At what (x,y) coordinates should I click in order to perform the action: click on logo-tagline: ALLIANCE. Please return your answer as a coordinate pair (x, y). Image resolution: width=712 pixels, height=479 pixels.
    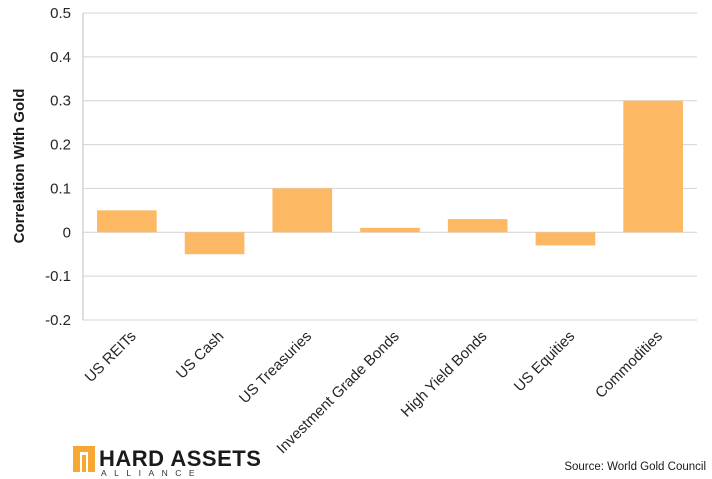
    Looking at the image, I should click on (151, 473).